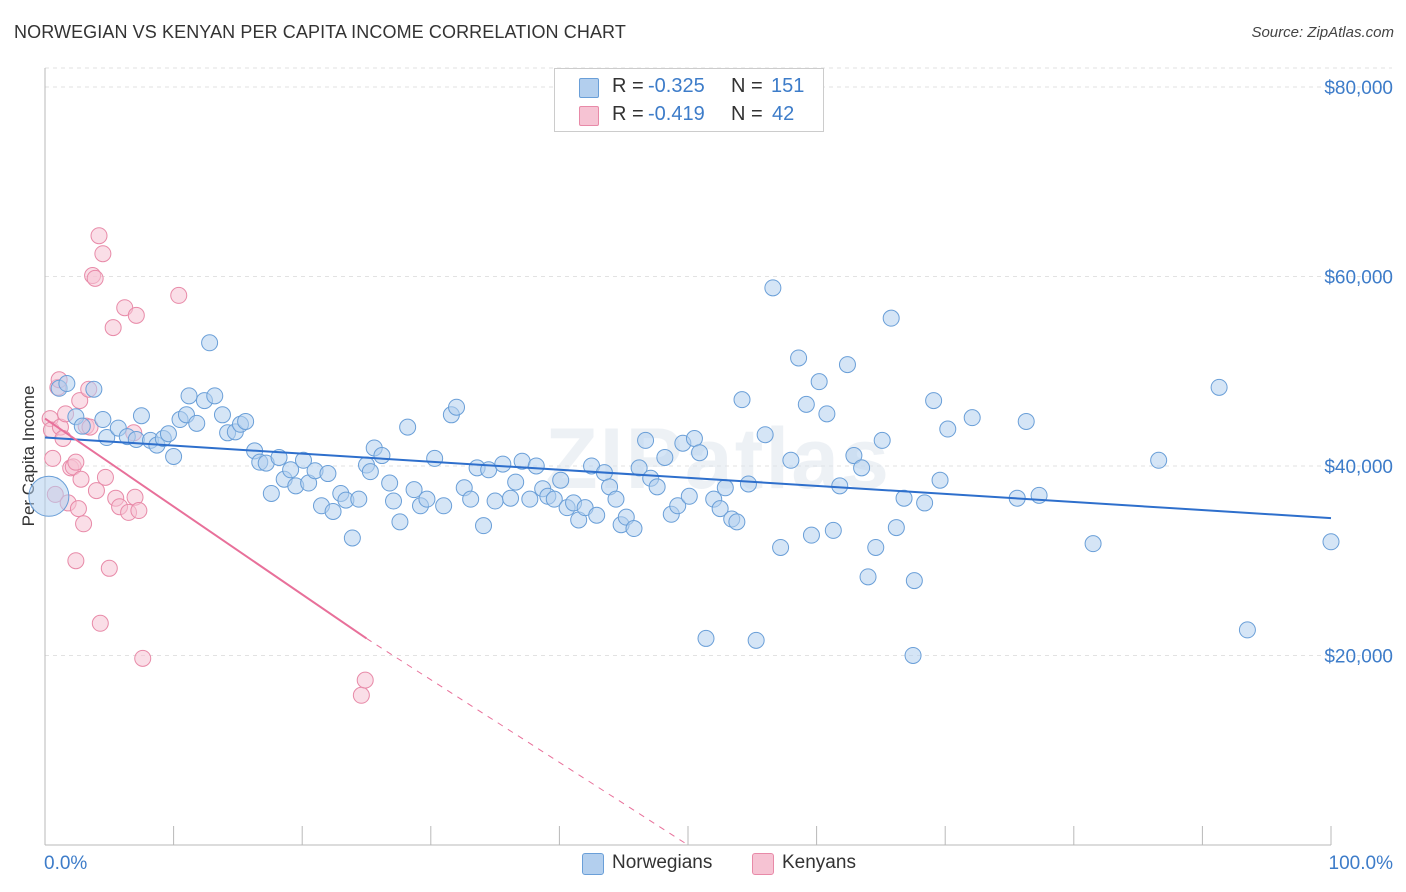 The image size is (1406, 892). I want to click on legend-row-kenyans: R = -0.419 N = 42, so click(689, 115).